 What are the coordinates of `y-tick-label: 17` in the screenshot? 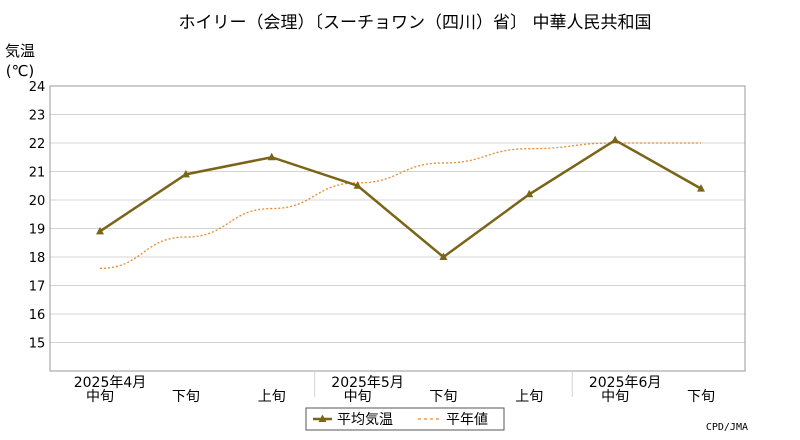 It's located at (37, 287).